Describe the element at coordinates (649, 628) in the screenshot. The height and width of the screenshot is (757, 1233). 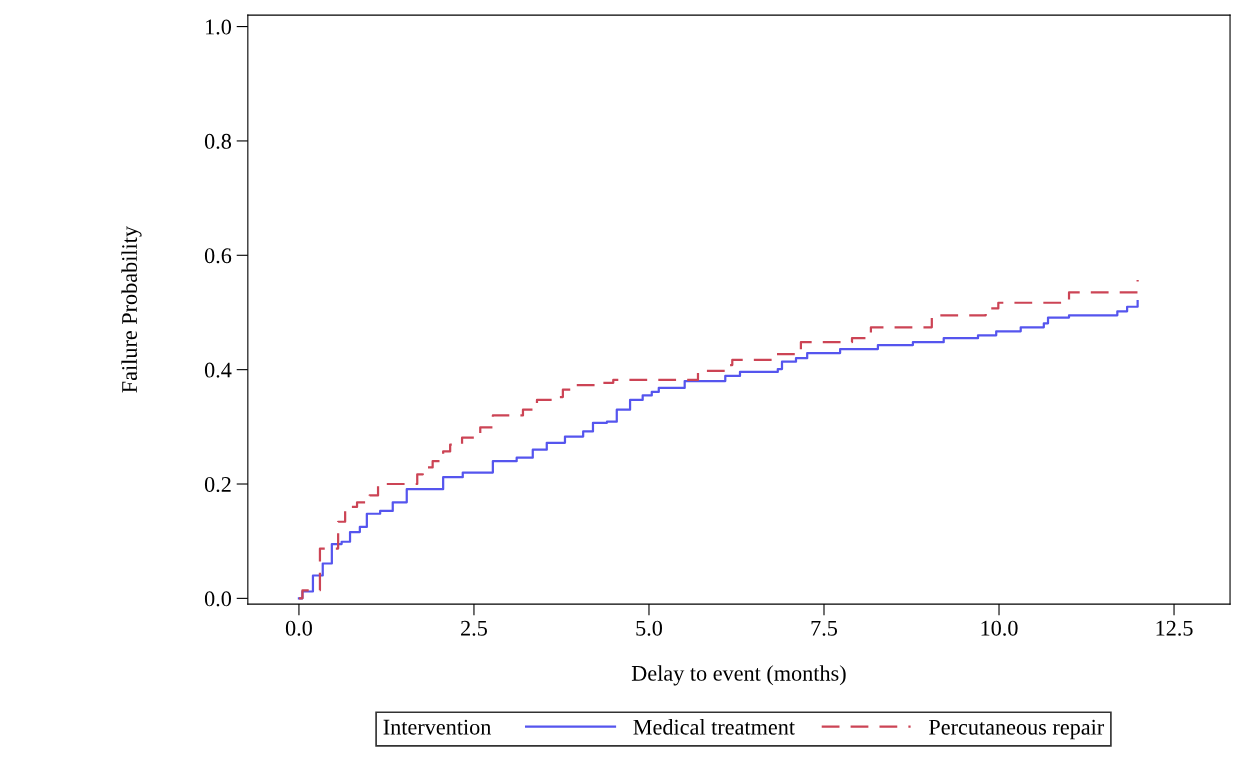
I see `x-tick-label: 5.0` at that location.